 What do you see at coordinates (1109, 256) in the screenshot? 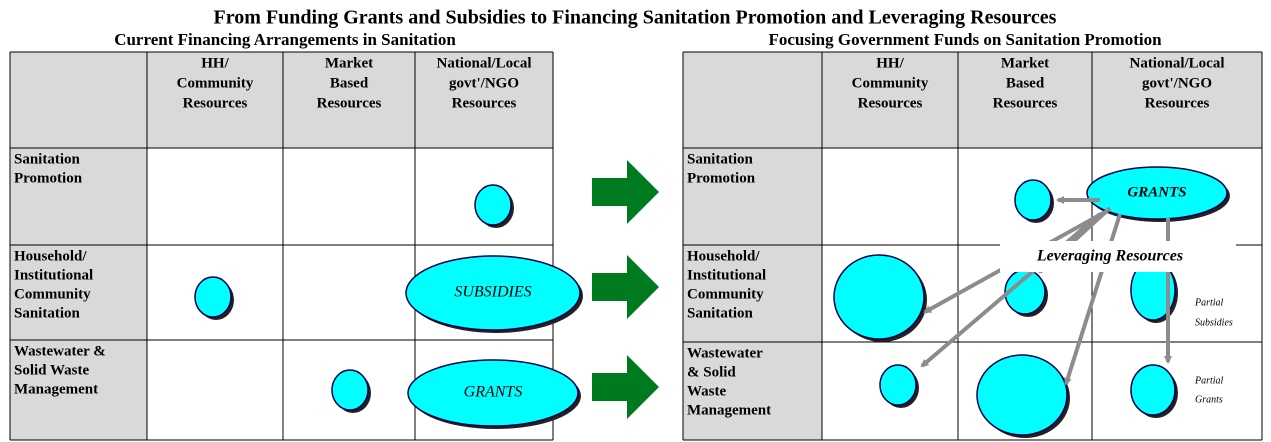
I see `leveraging-label: Leveraging Resources` at bounding box center [1109, 256].